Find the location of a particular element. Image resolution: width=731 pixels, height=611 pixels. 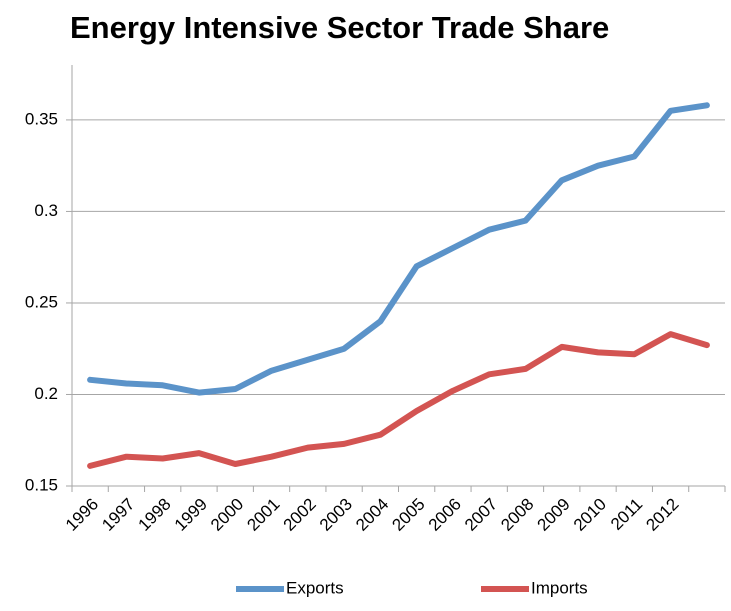

y-tick-label: 0.25 is located at coordinates (41, 301).